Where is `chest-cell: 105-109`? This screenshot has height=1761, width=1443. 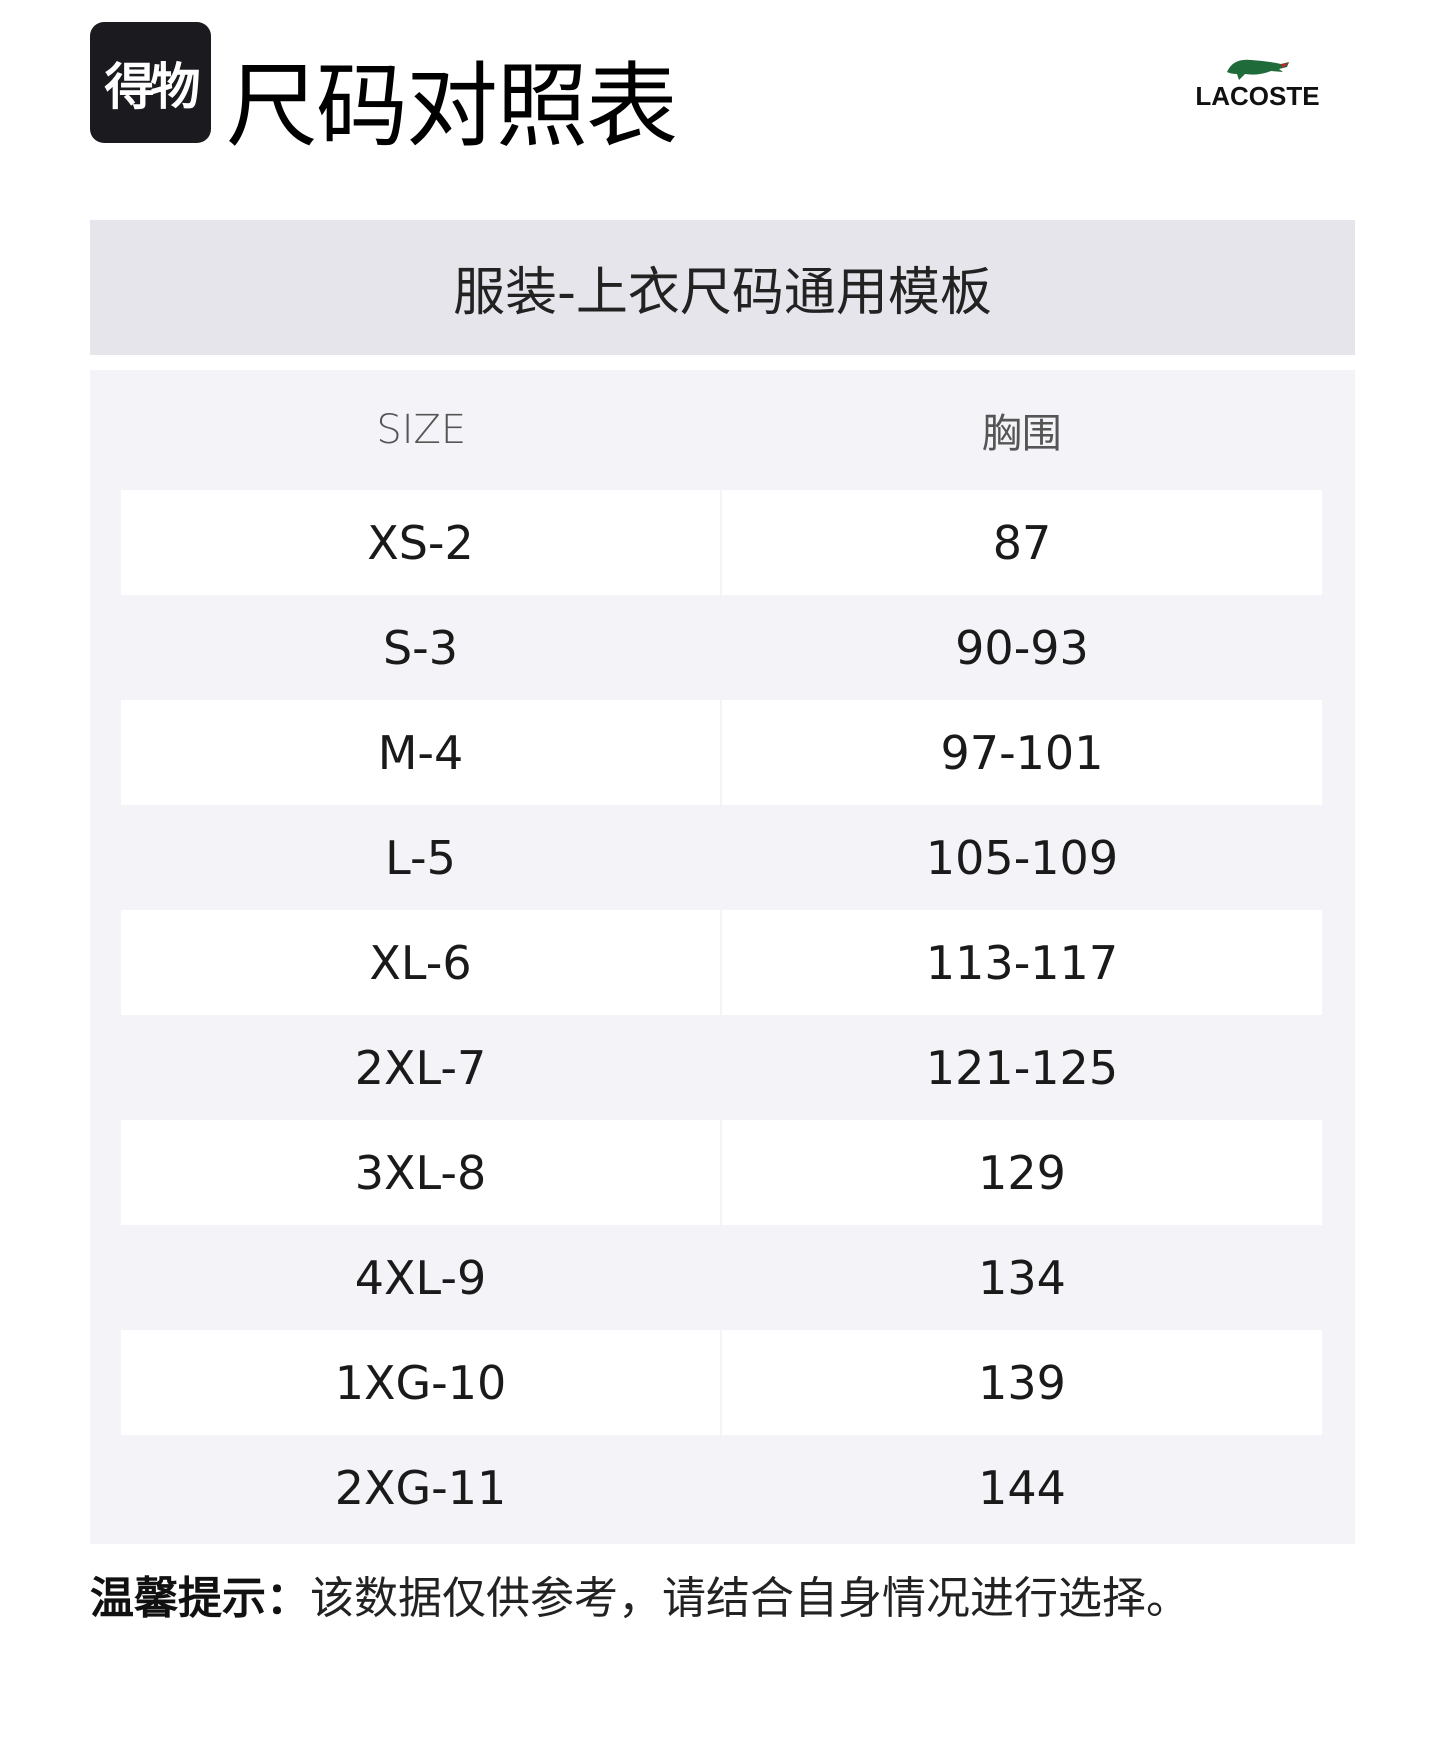 chest-cell: 105-109 is located at coordinates (1022, 857).